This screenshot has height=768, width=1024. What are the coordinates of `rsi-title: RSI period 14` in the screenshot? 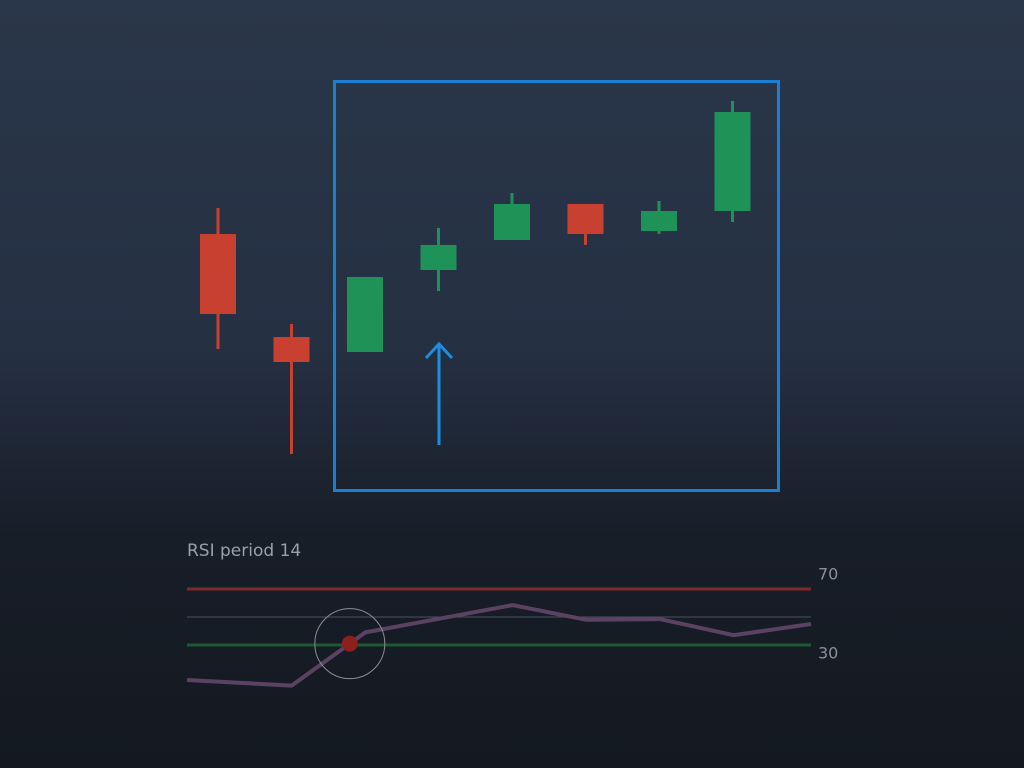 It's located at (244, 551).